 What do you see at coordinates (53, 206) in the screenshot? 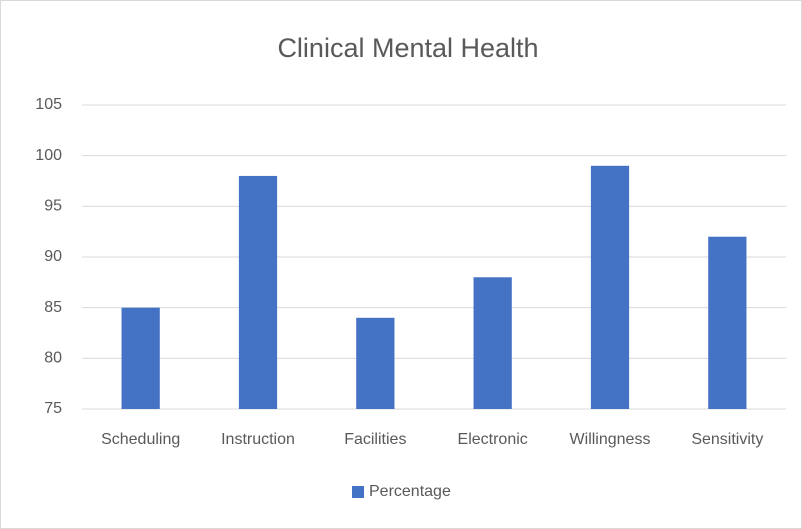
I see `y-tick-label: 95` at bounding box center [53, 206].